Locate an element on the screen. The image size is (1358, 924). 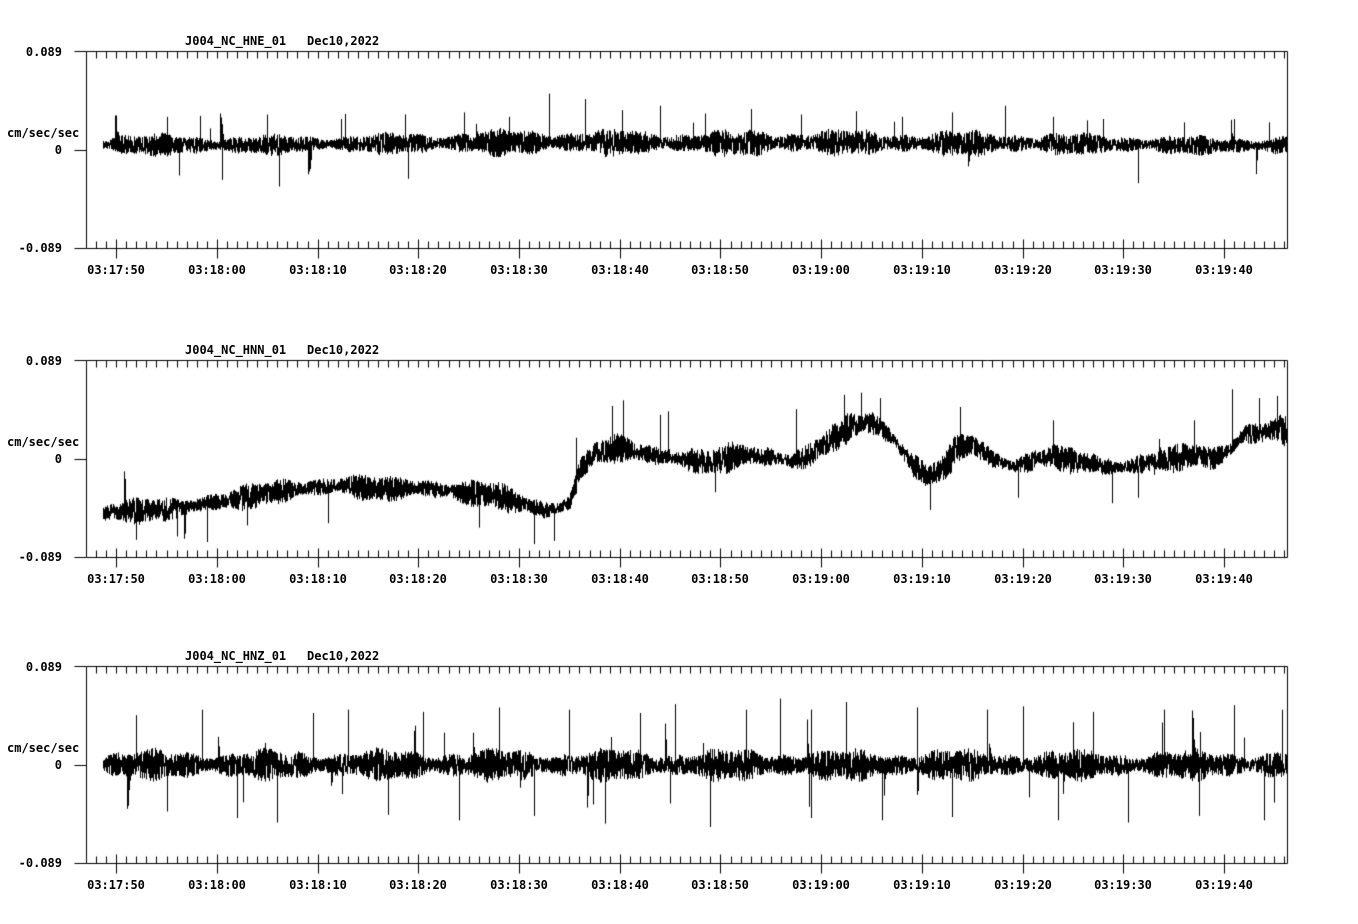
panel-title-station: J004_NC_HNE_01 is located at coordinates (236, 41).